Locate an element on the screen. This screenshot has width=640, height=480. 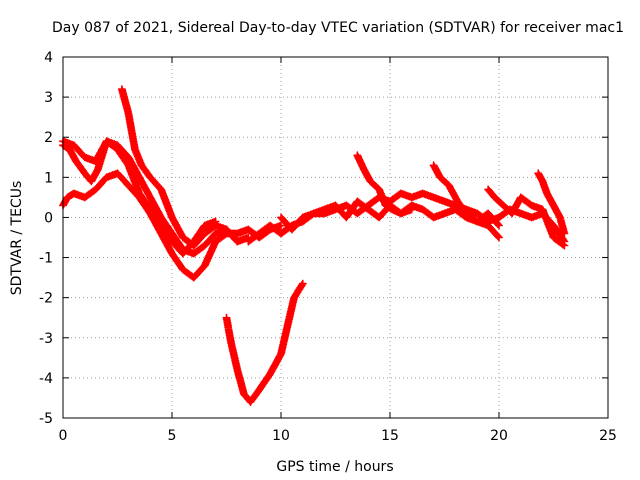
y-tick-label: -5 is located at coordinates (46, 419).